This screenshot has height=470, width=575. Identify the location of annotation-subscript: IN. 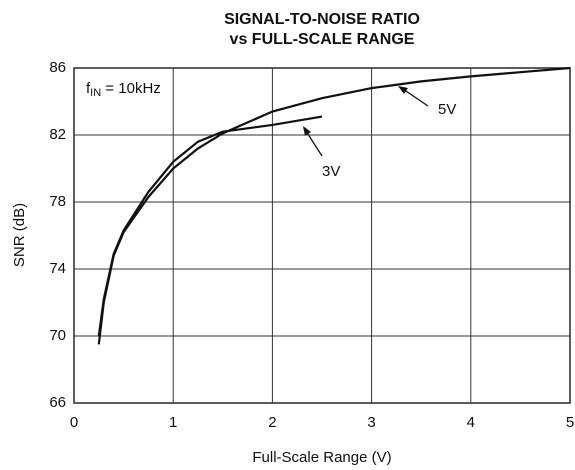
(95, 93).